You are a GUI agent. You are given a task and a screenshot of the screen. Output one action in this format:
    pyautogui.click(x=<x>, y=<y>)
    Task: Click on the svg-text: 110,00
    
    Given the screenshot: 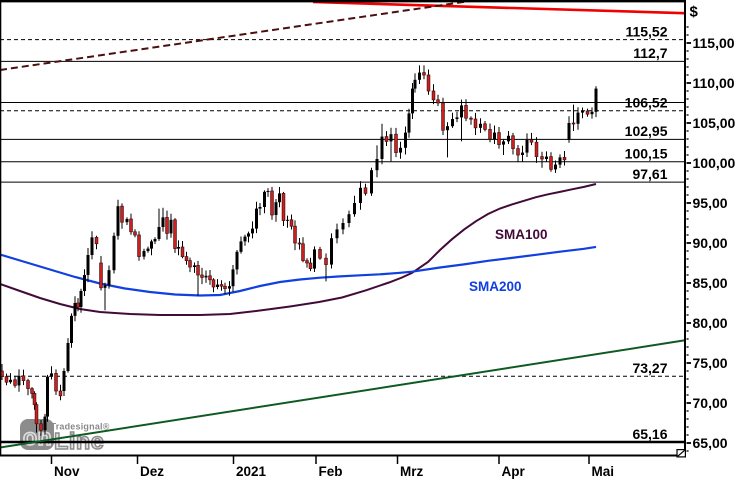 What is the action you would take?
    pyautogui.click(x=714, y=83)
    